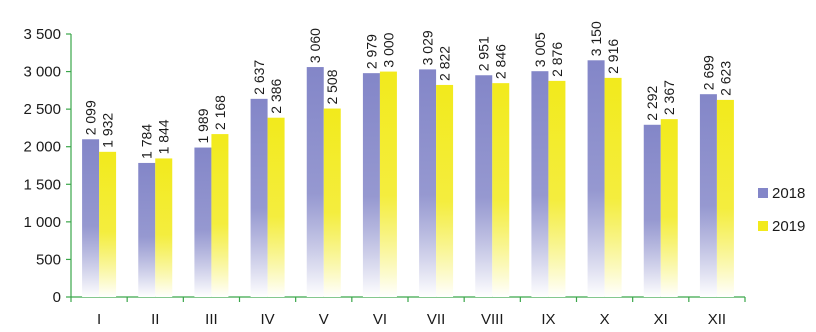  What do you see at coordinates (788, 226) in the screenshot?
I see `legend-label-2019: 2019` at bounding box center [788, 226].